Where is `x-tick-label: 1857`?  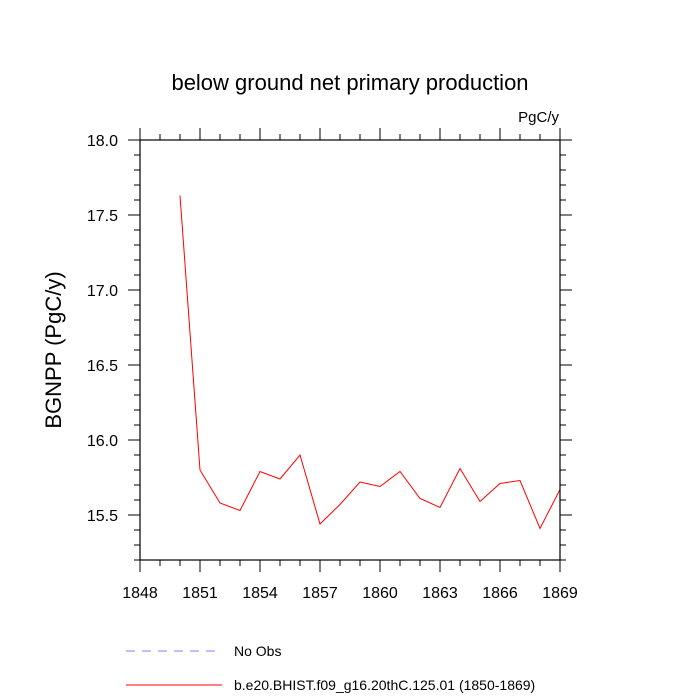
x-tick-label: 1857 is located at coordinates (320, 593).